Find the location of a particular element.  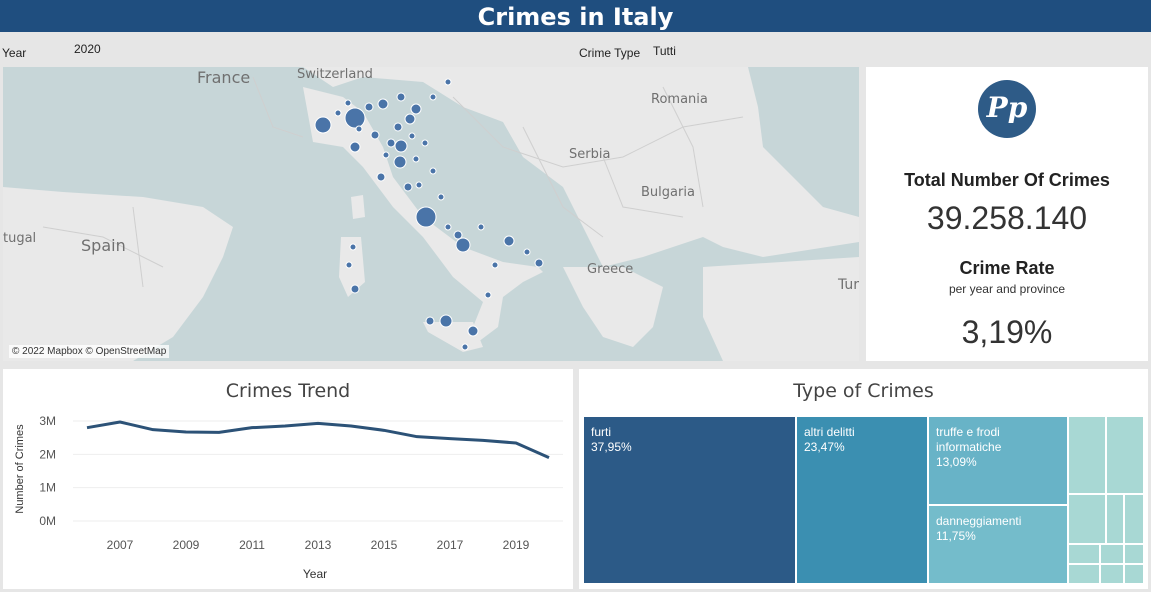

map-label-spain: Spain is located at coordinates (103, 245).